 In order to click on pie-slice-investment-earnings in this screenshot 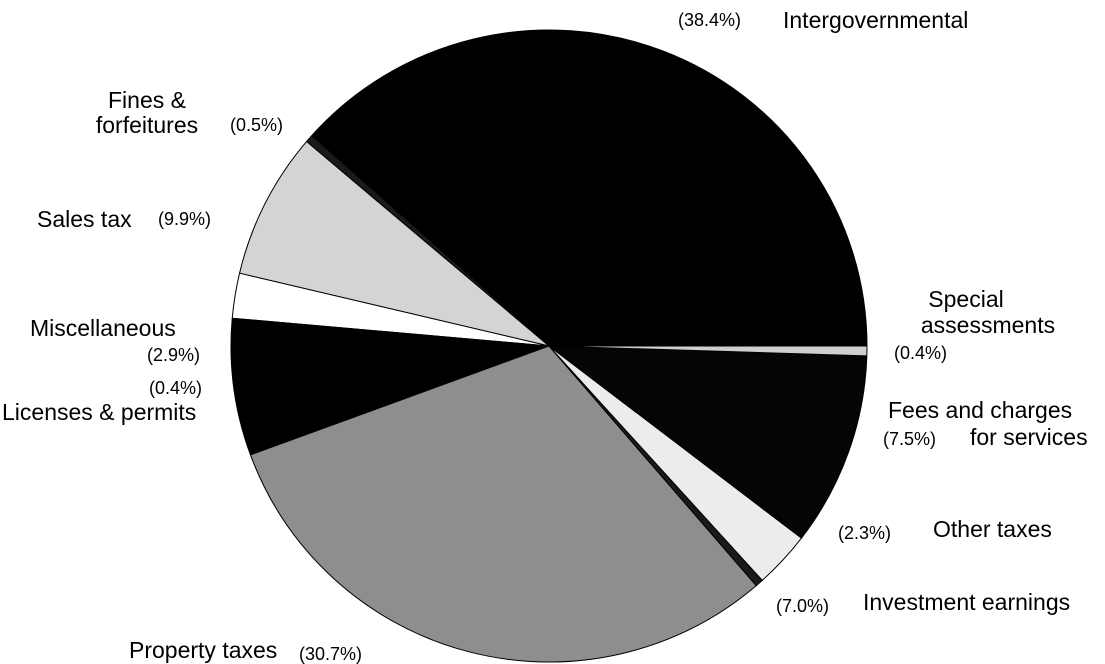, I will do `click(390, 386)`.